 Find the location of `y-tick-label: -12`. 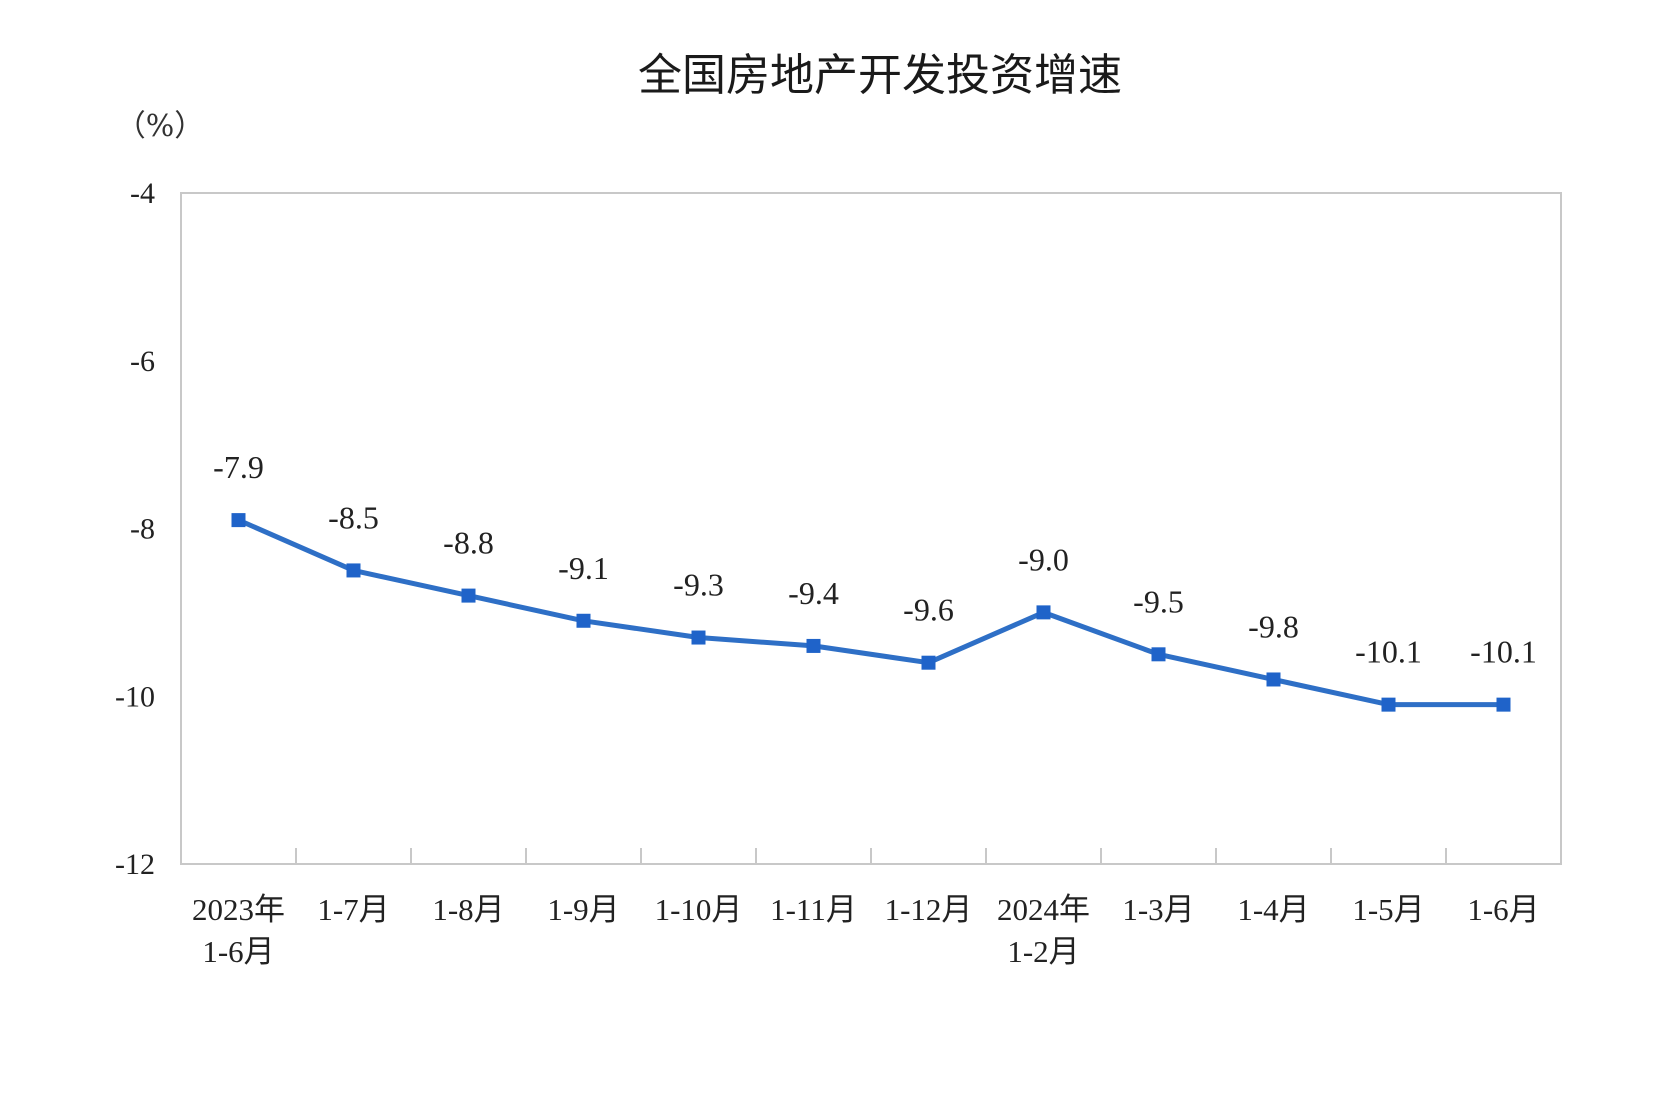

y-tick-label: -12 is located at coordinates (135, 864).